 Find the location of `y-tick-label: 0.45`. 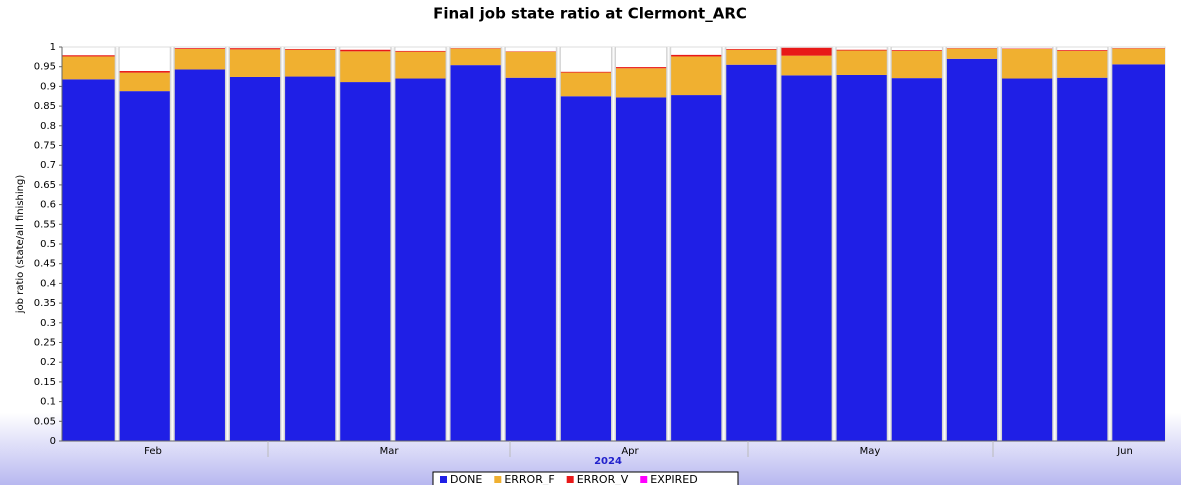

y-tick-label: 0.45 is located at coordinates (45, 264).